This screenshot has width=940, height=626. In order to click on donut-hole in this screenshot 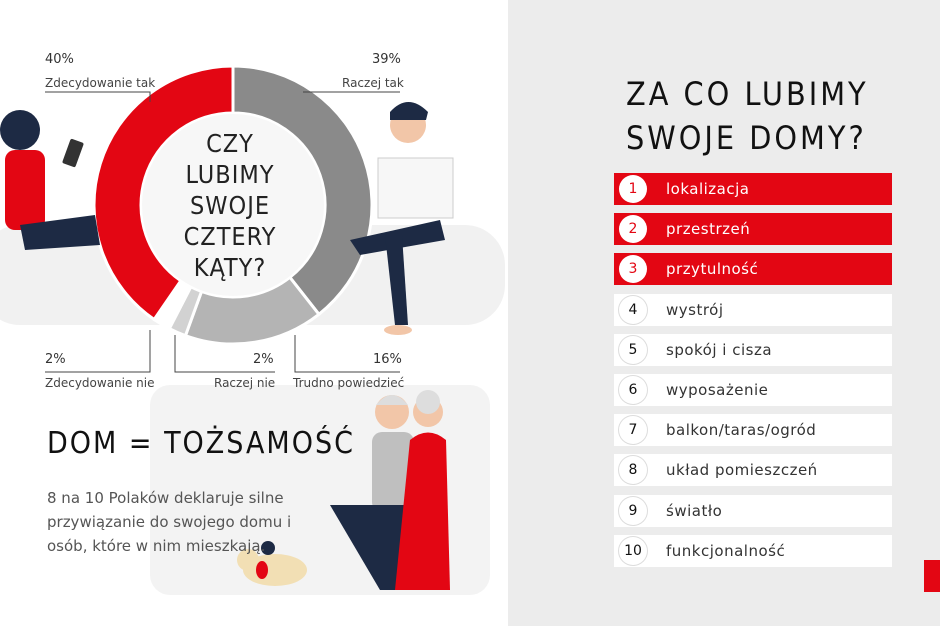, I will do `click(233, 205)`.